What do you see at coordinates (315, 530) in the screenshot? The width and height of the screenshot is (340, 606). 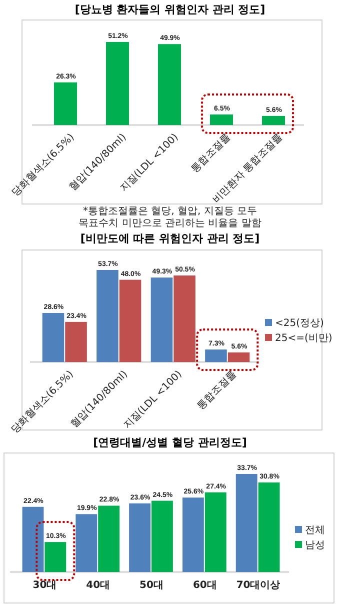 I see `legend-label: 전체` at bounding box center [315, 530].